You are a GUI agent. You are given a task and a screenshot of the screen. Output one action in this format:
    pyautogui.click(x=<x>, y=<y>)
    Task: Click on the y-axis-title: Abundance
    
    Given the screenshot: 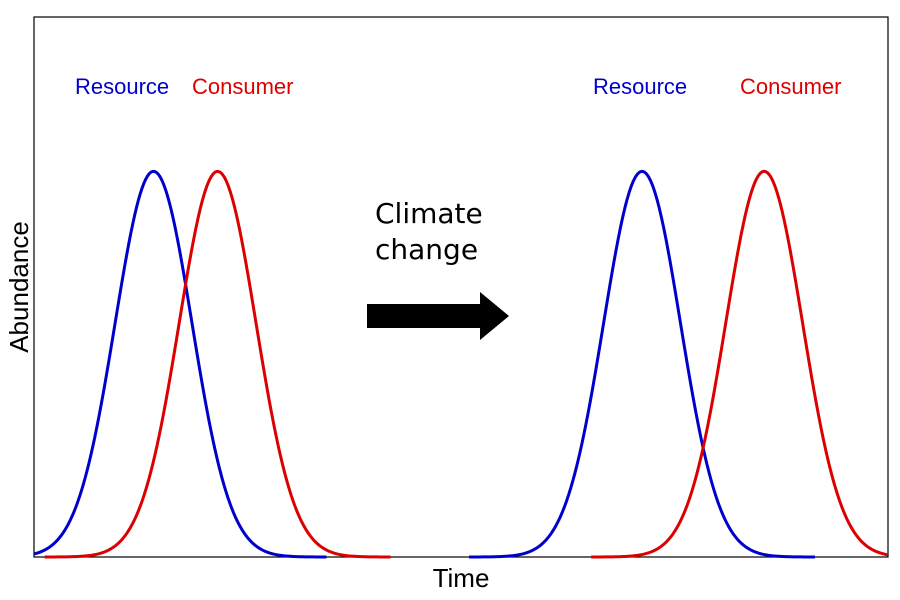 What is the action you would take?
    pyautogui.click(x=19, y=287)
    